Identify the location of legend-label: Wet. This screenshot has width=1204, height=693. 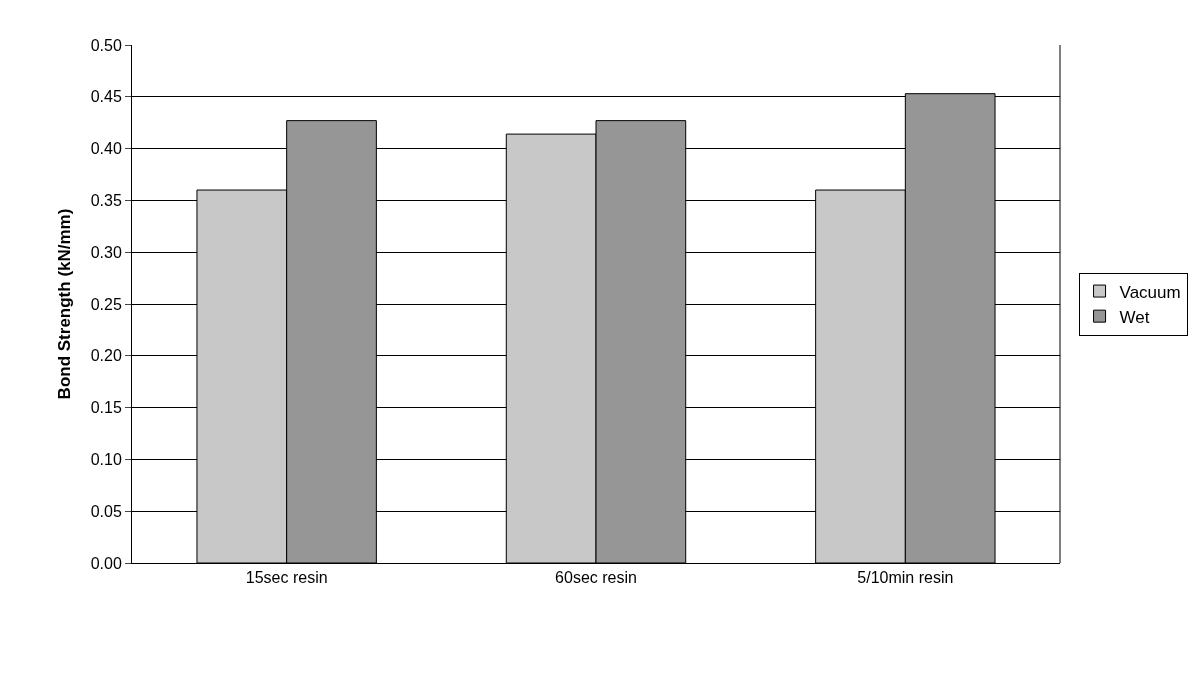
(1134, 317).